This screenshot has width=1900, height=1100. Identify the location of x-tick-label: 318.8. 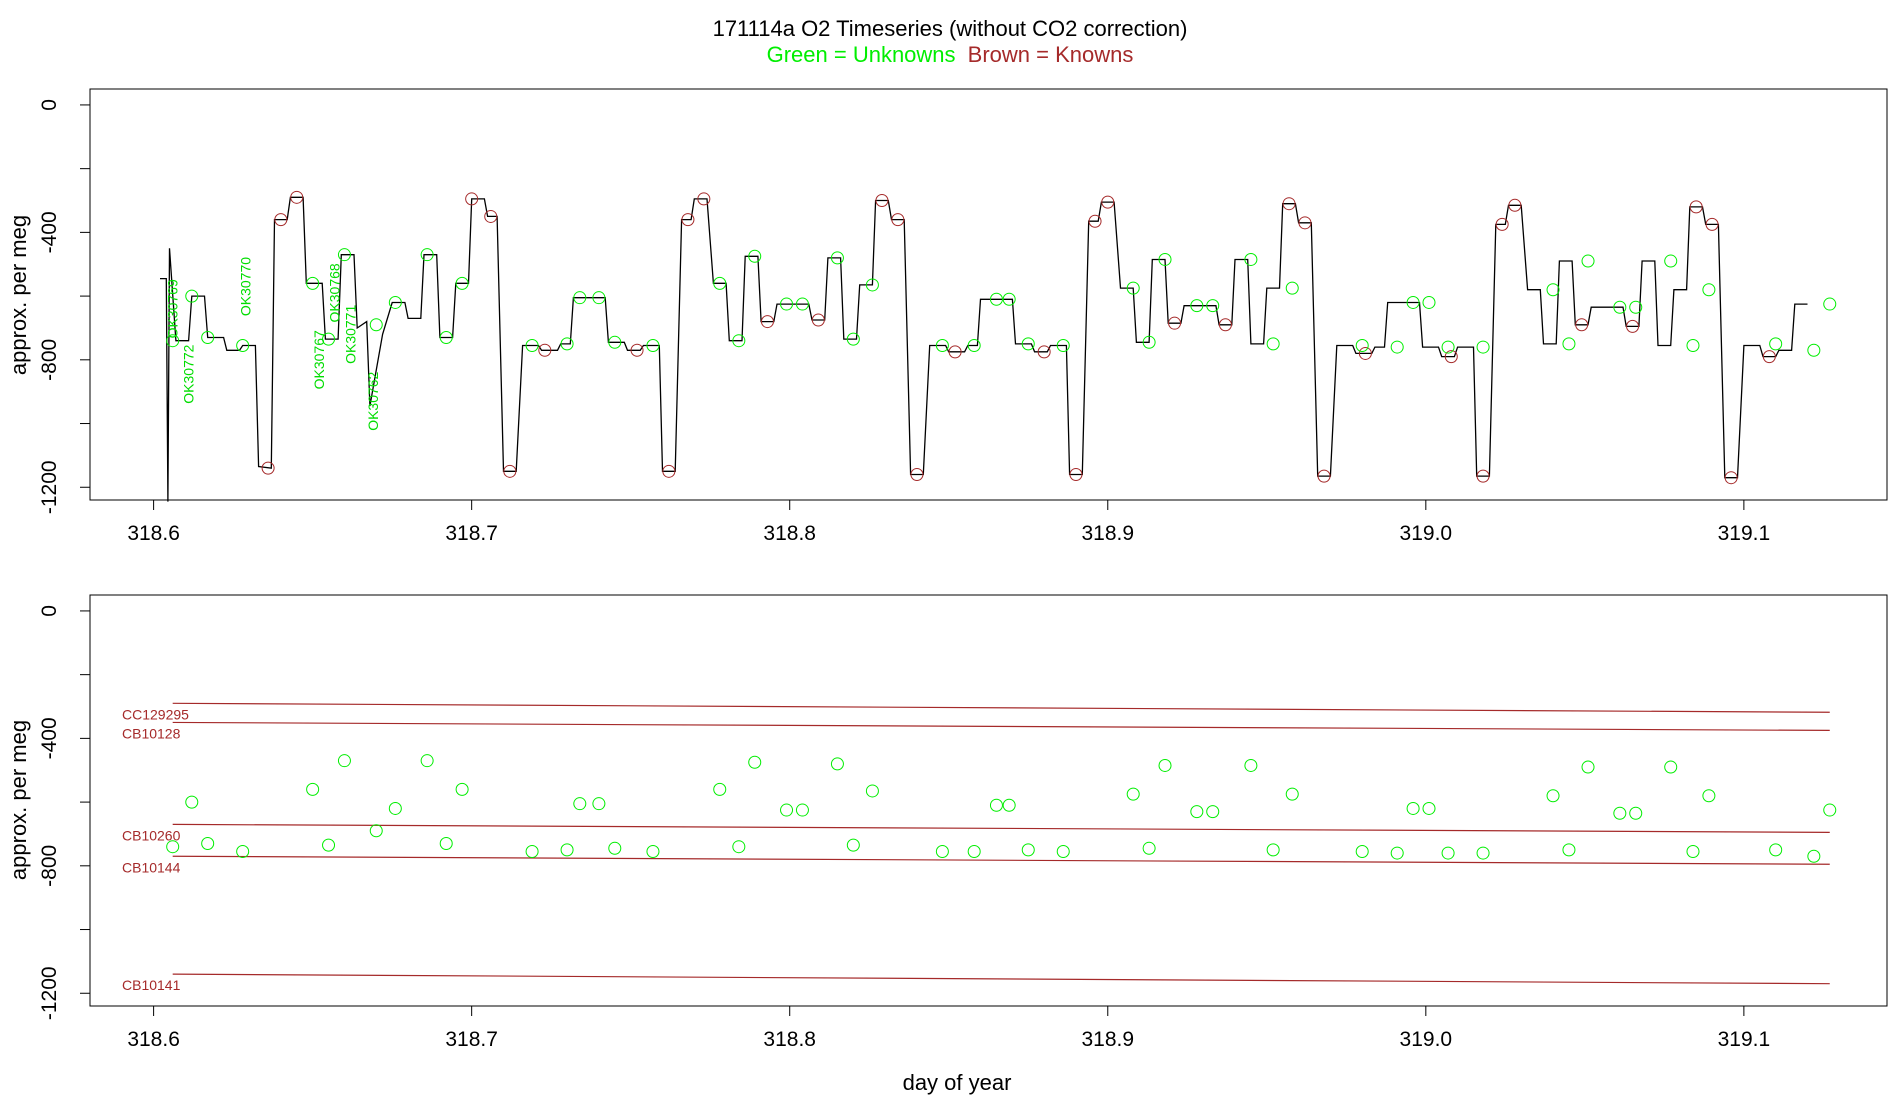
(789, 1039).